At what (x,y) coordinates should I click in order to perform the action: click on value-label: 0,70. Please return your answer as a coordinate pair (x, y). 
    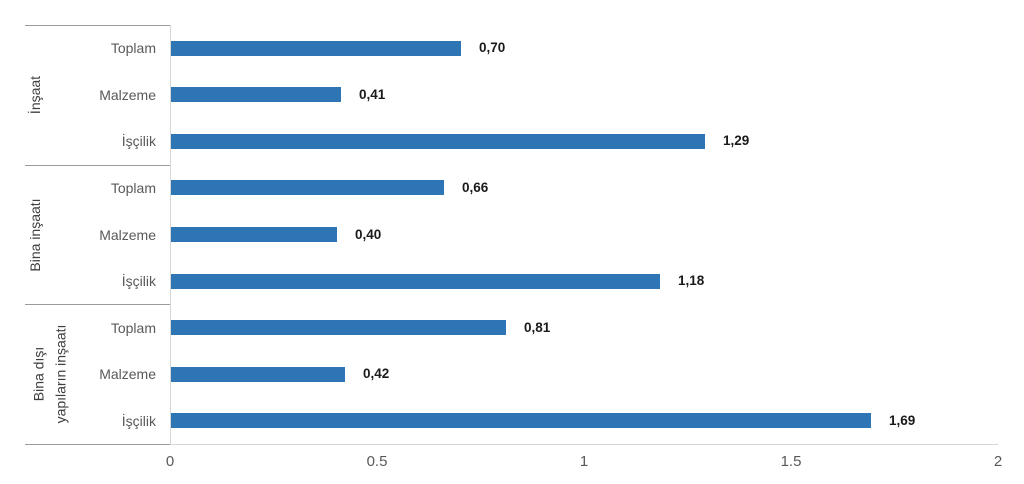
    Looking at the image, I should click on (492, 47).